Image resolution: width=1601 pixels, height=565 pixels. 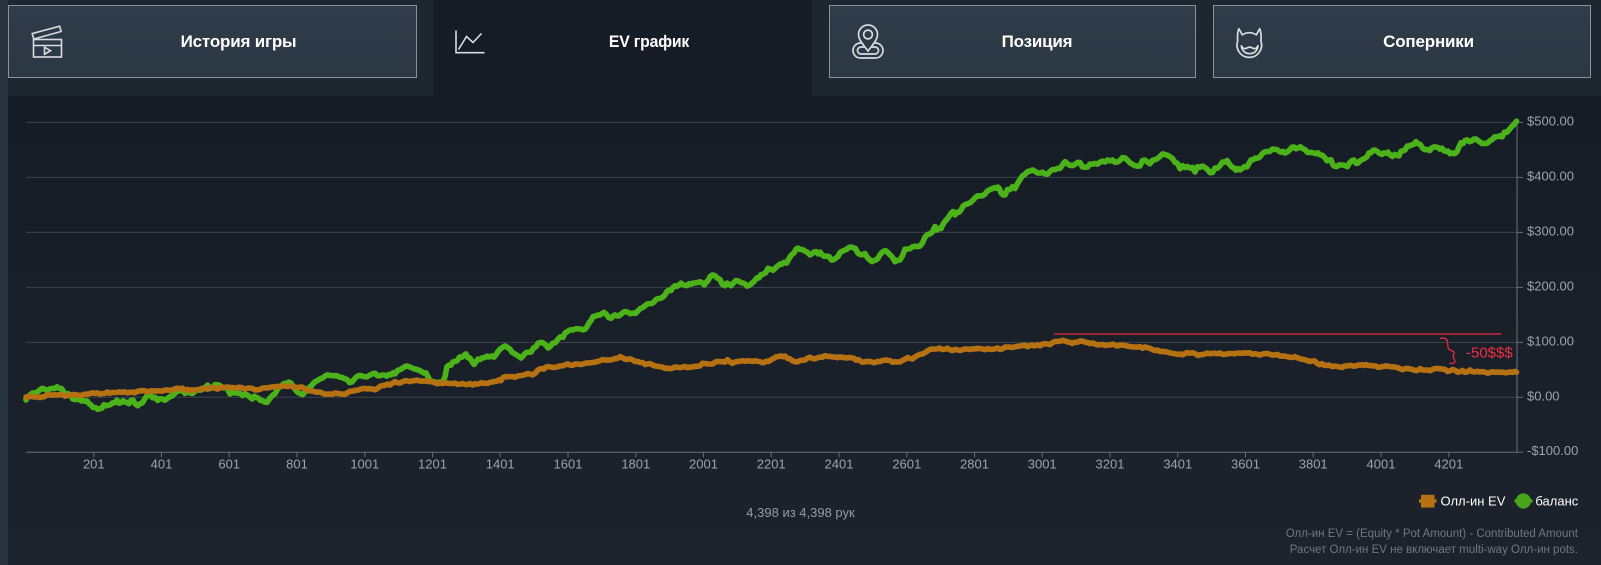 I want to click on svg-text: 1601, so click(x=568, y=464).